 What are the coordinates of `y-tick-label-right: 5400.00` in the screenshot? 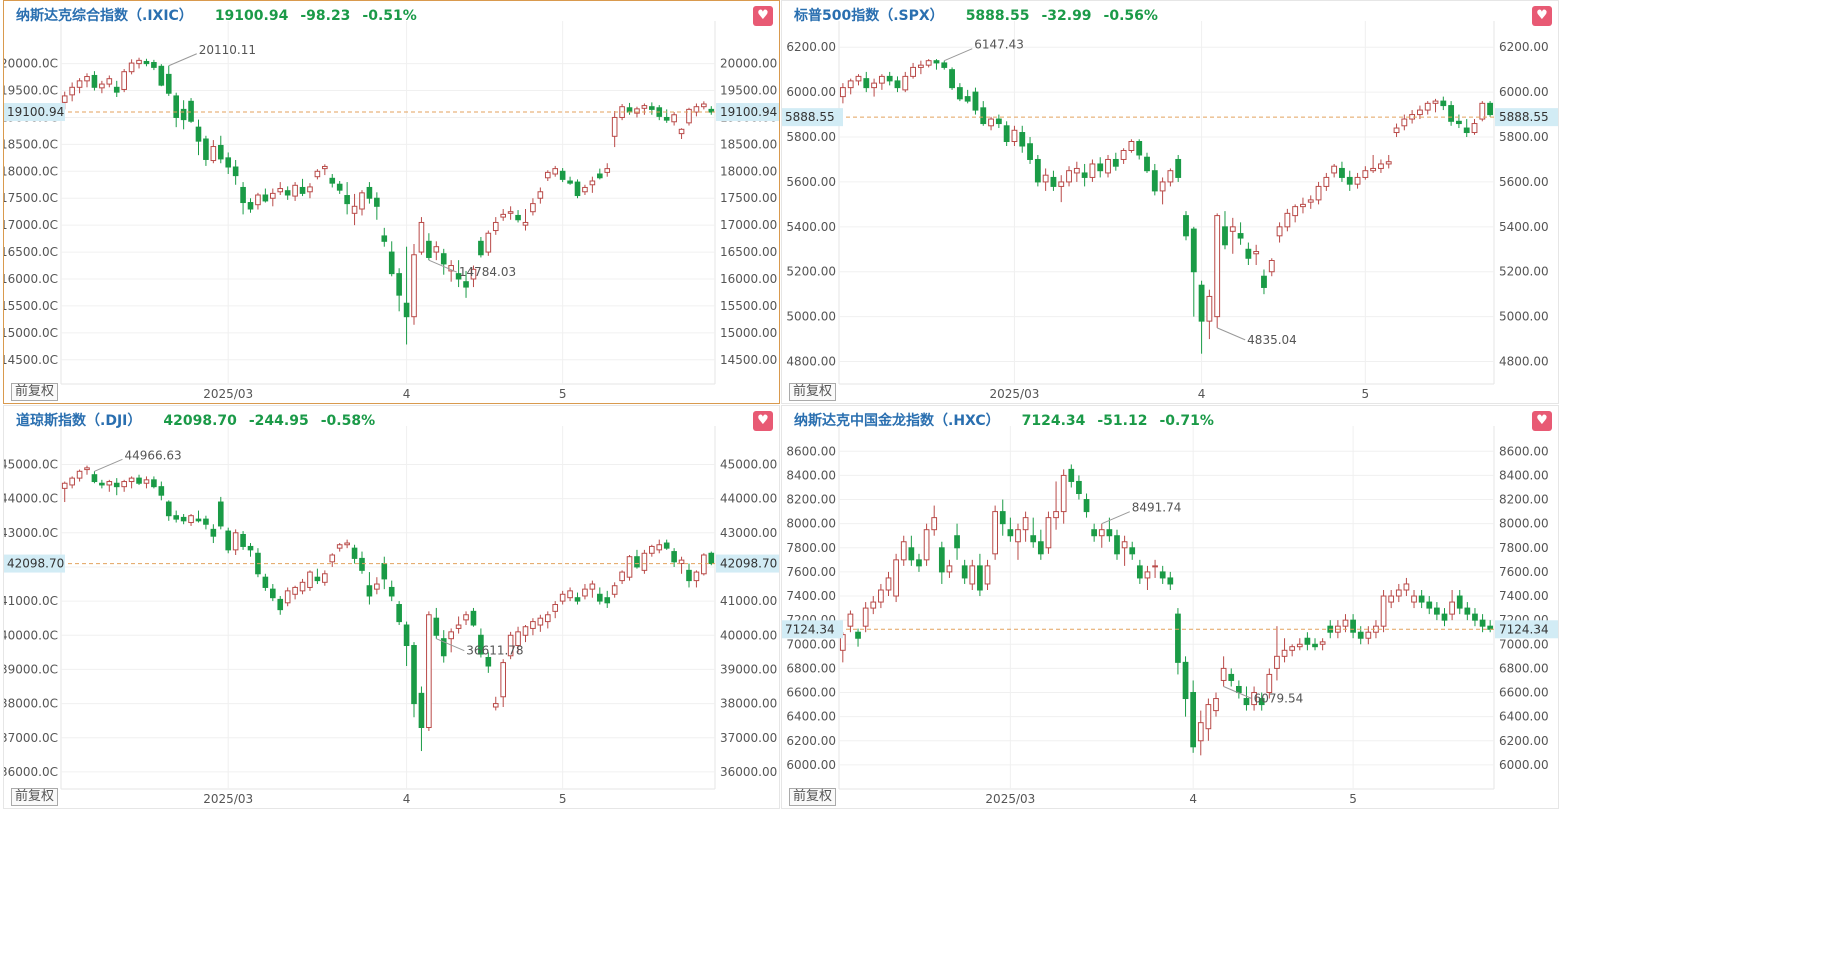 It's located at (1524, 227).